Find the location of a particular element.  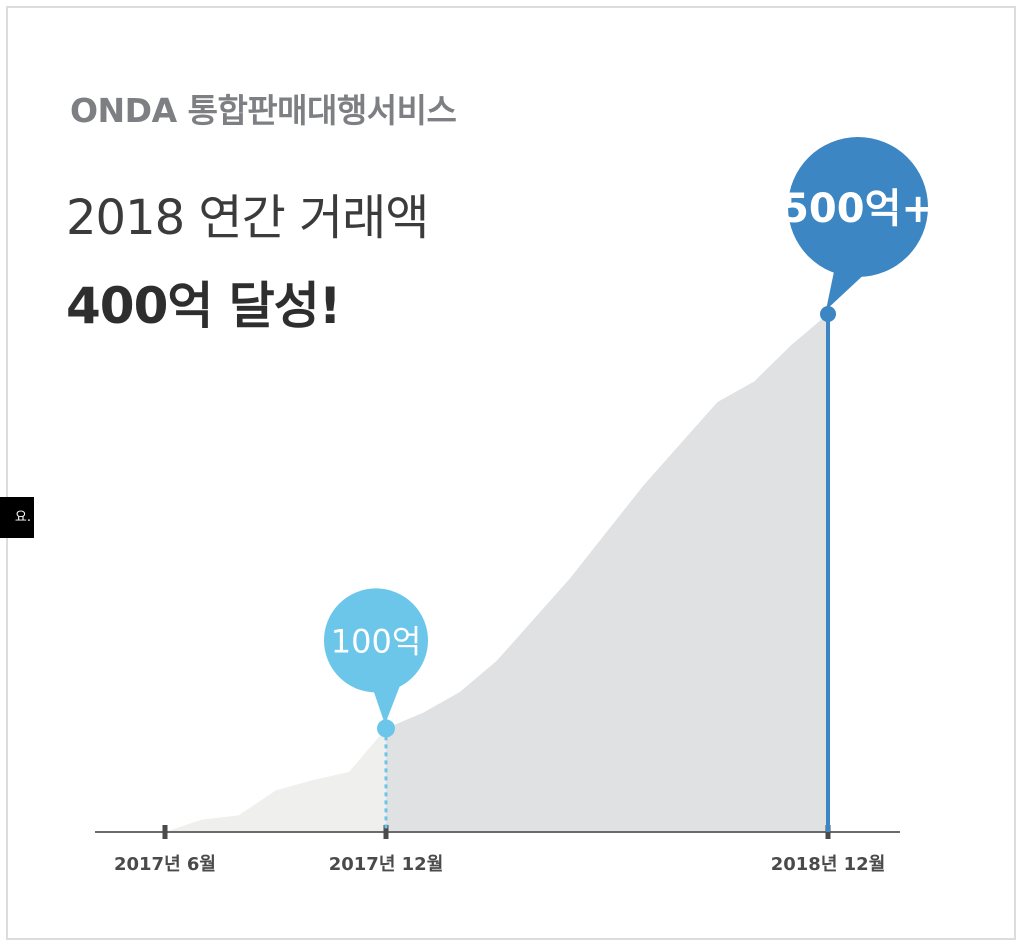

x-tick-label: 2017년 6월 is located at coordinates (165, 864).